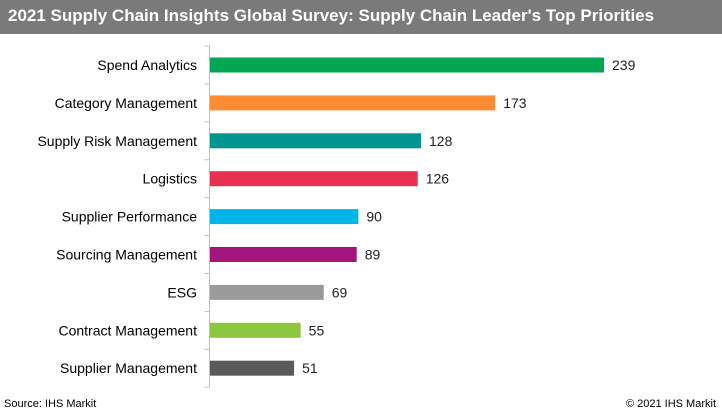 This screenshot has height=419, width=722. What do you see at coordinates (438, 179) in the screenshot?
I see `data-label: 126` at bounding box center [438, 179].